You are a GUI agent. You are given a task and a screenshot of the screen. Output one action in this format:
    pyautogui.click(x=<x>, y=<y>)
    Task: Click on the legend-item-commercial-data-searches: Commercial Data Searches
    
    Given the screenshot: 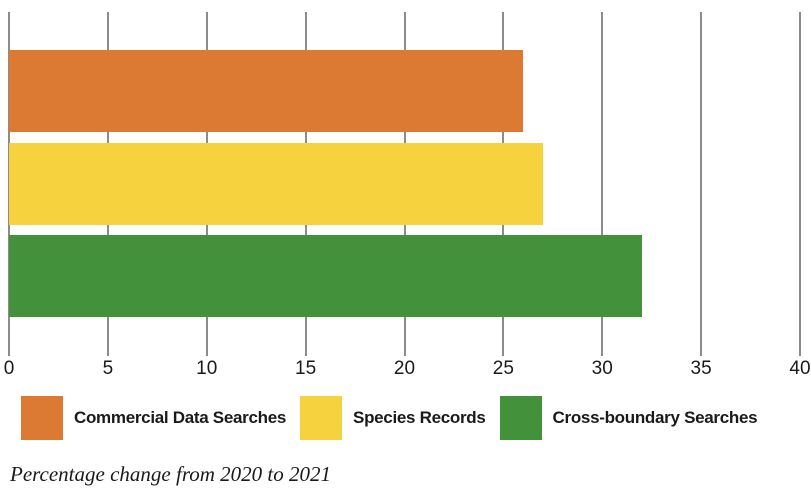 What is the action you would take?
    pyautogui.click(x=153, y=418)
    